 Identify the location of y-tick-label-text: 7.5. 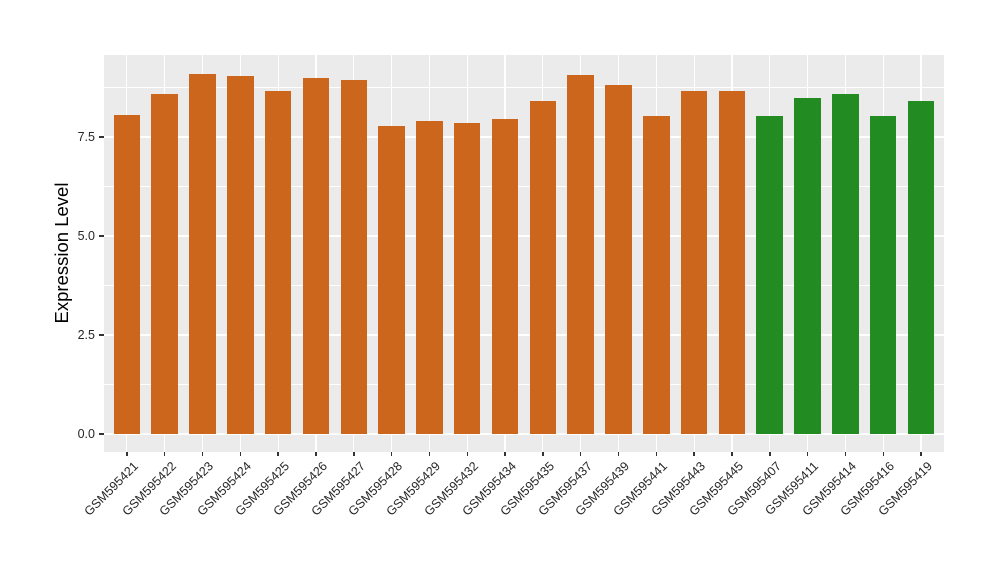
(86, 136).